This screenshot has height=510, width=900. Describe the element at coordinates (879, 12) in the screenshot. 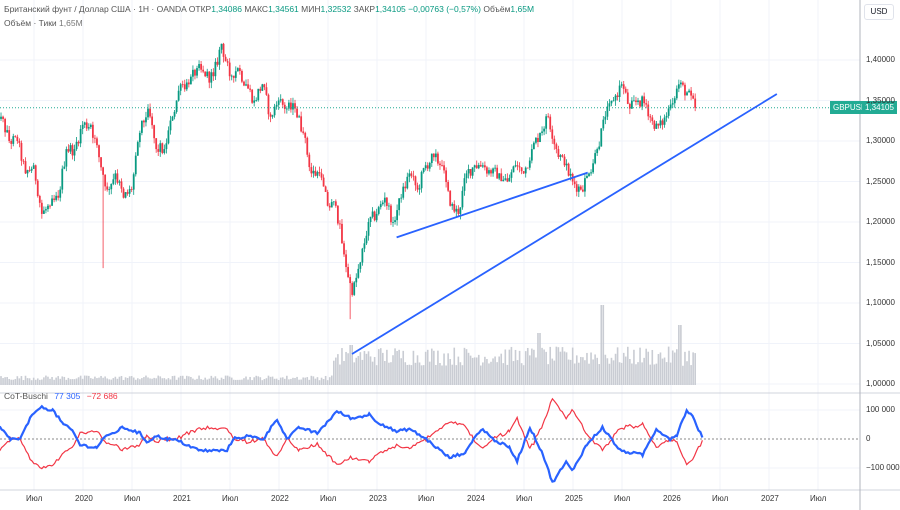

I see `currency-button: USD` at that location.